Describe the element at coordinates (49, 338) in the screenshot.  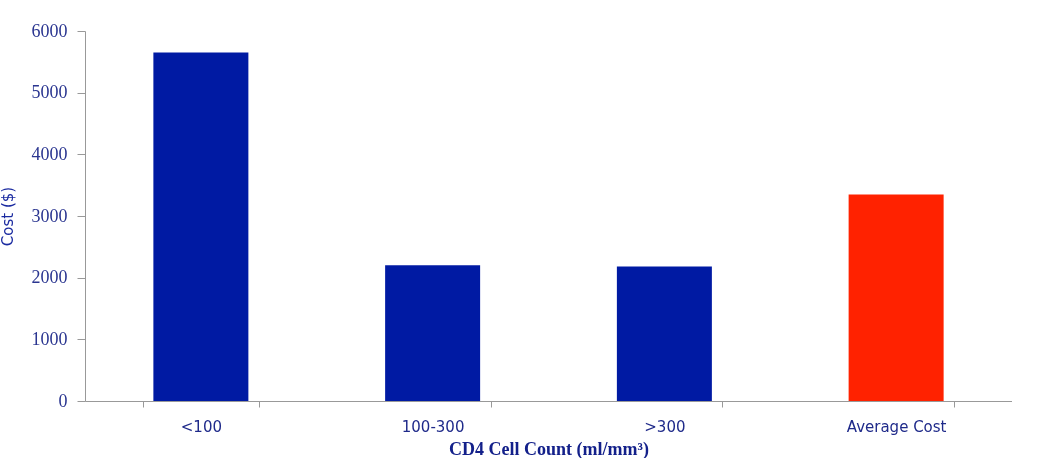
I see `y-tick-label: 1000` at that location.